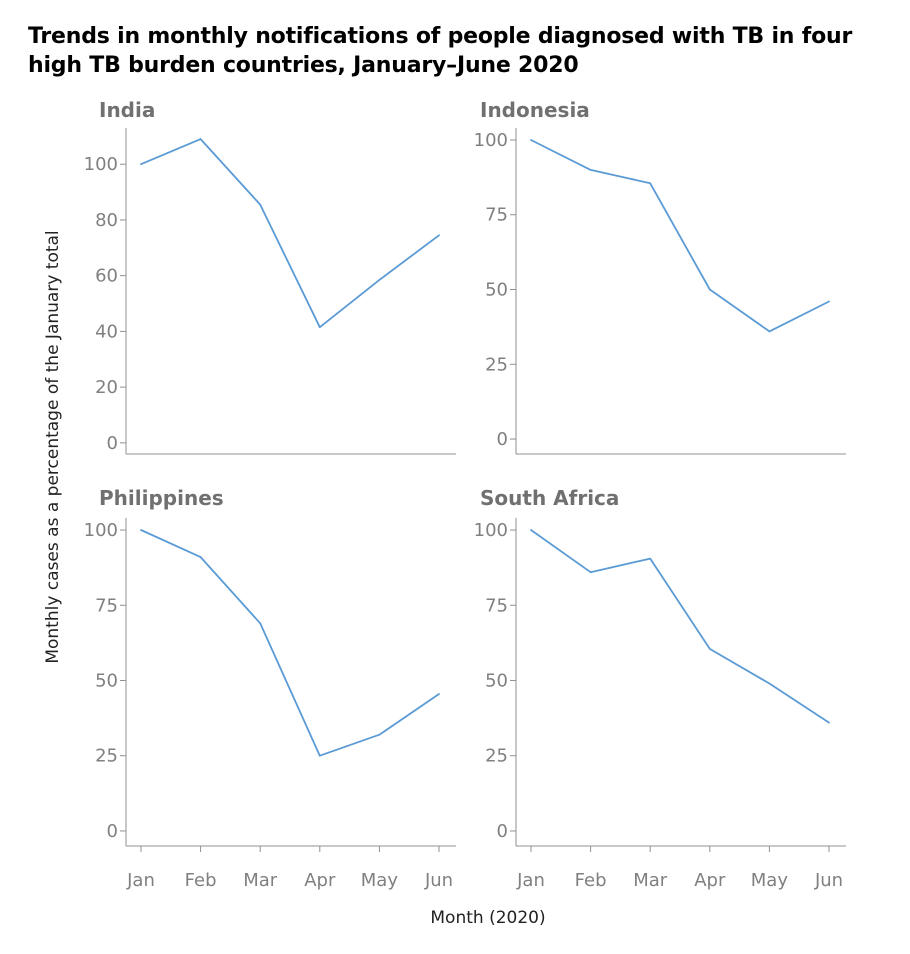  Describe the element at coordinates (549, 498) in the screenshot. I see `panel-title-south-africa: South Africa` at that location.